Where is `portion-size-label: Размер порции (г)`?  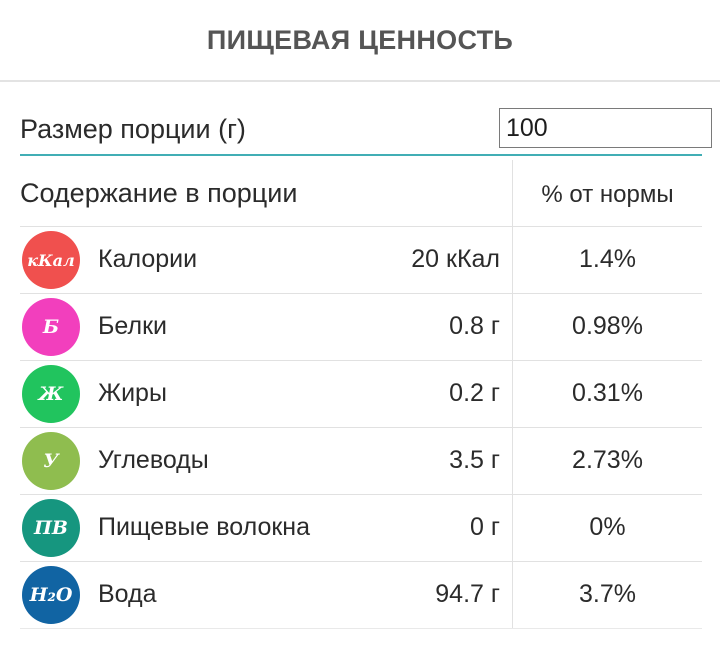 portion-size-label: Размер порции (г) is located at coordinates (133, 129).